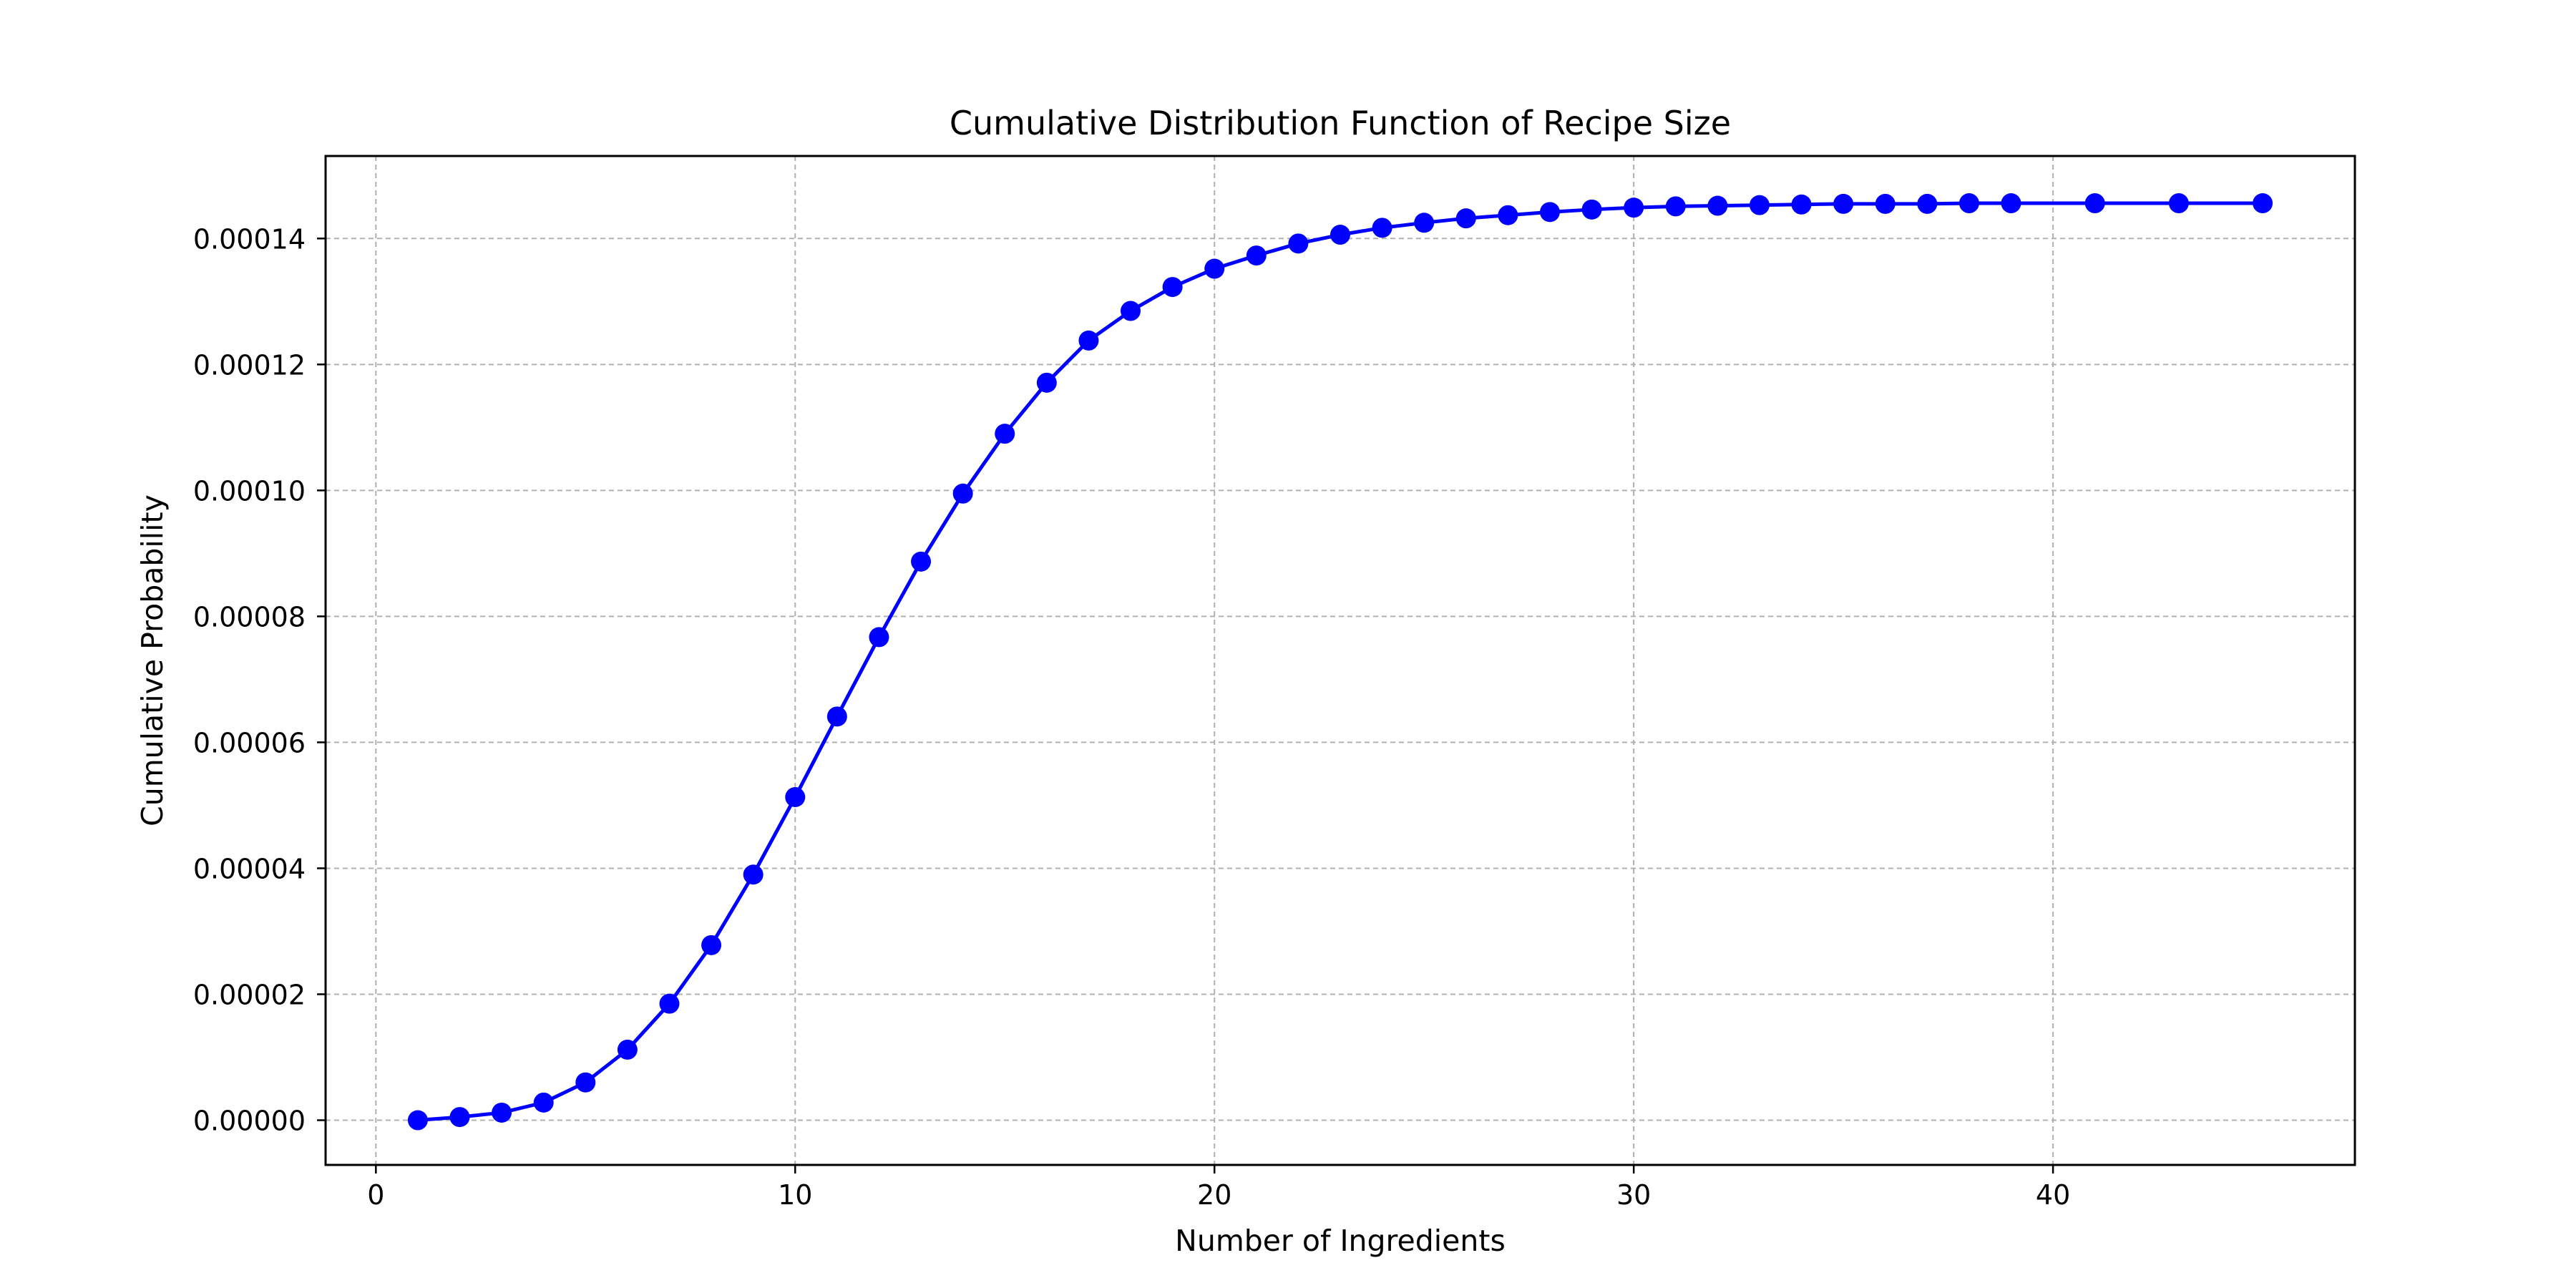 The width and height of the screenshot is (2576, 1288). Describe the element at coordinates (2053, 1195) in the screenshot. I see `x-tick-label: 40` at that location.